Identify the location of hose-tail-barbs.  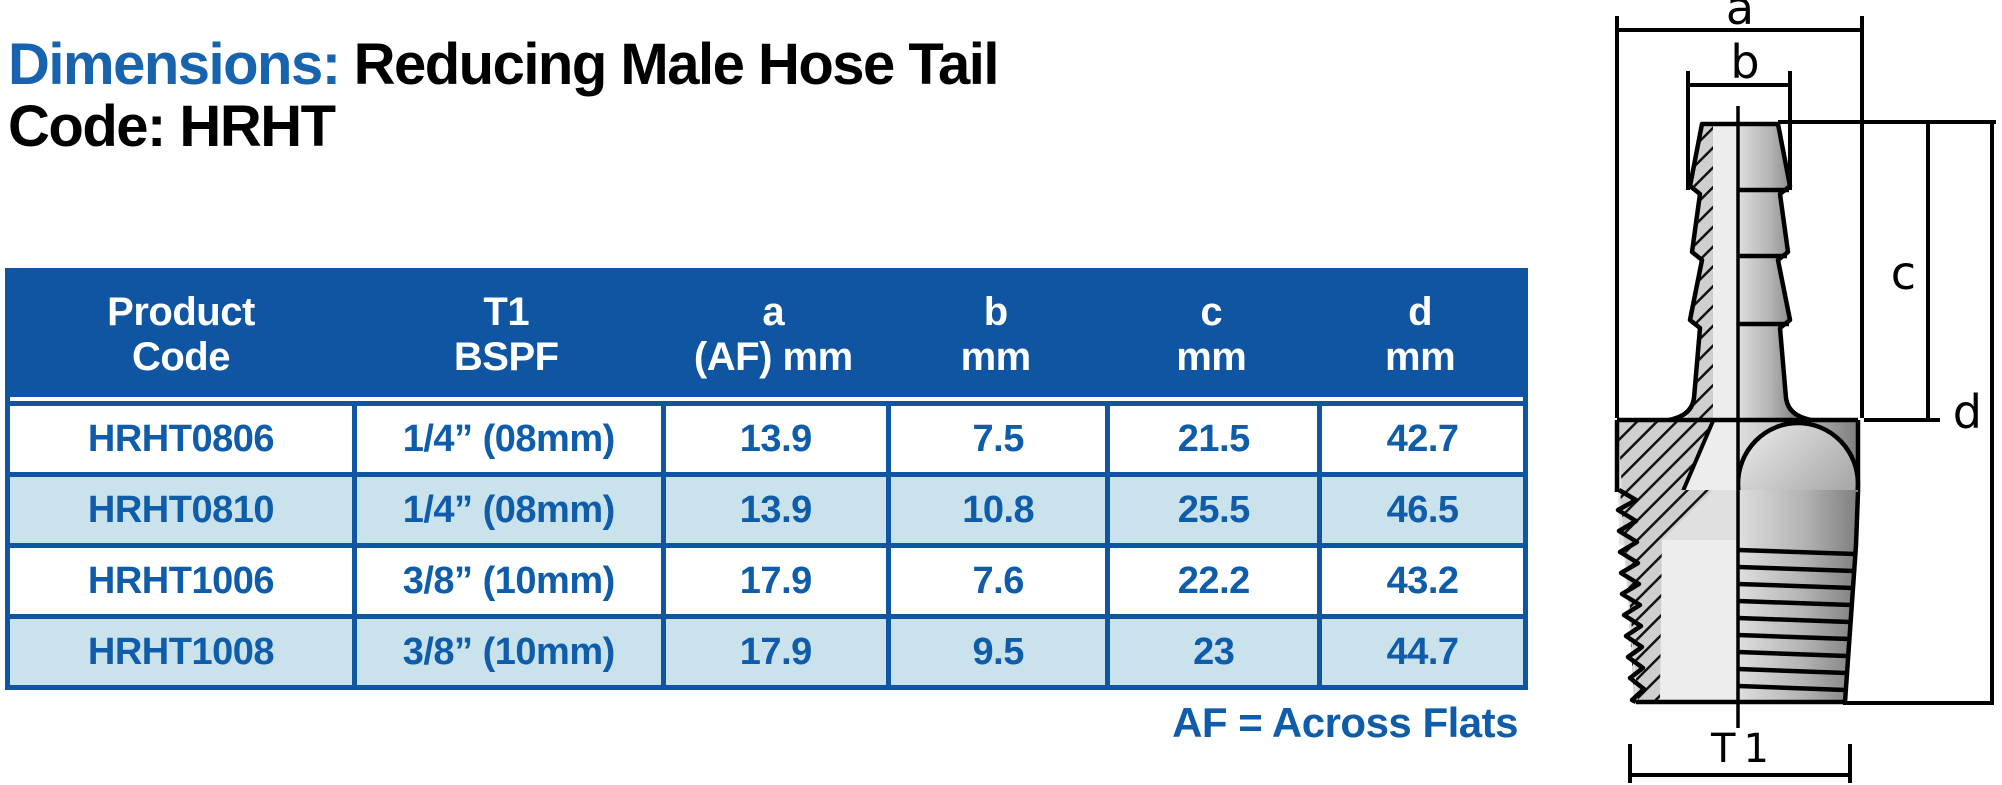
(1740, 272).